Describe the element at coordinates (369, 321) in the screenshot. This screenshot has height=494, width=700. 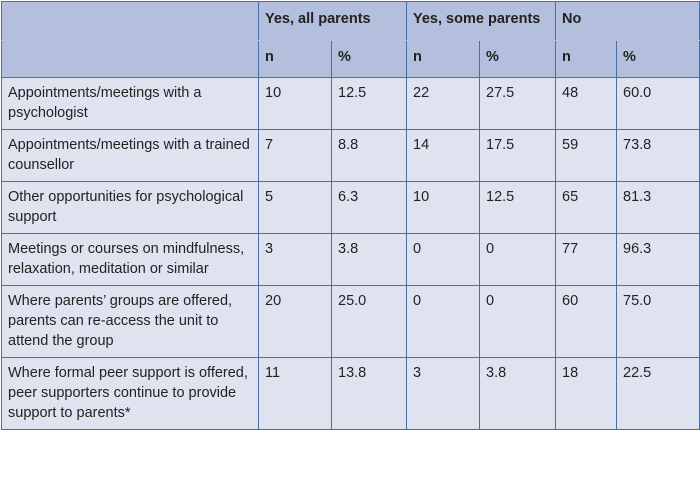
I see `cell-value: 25.0` at that location.